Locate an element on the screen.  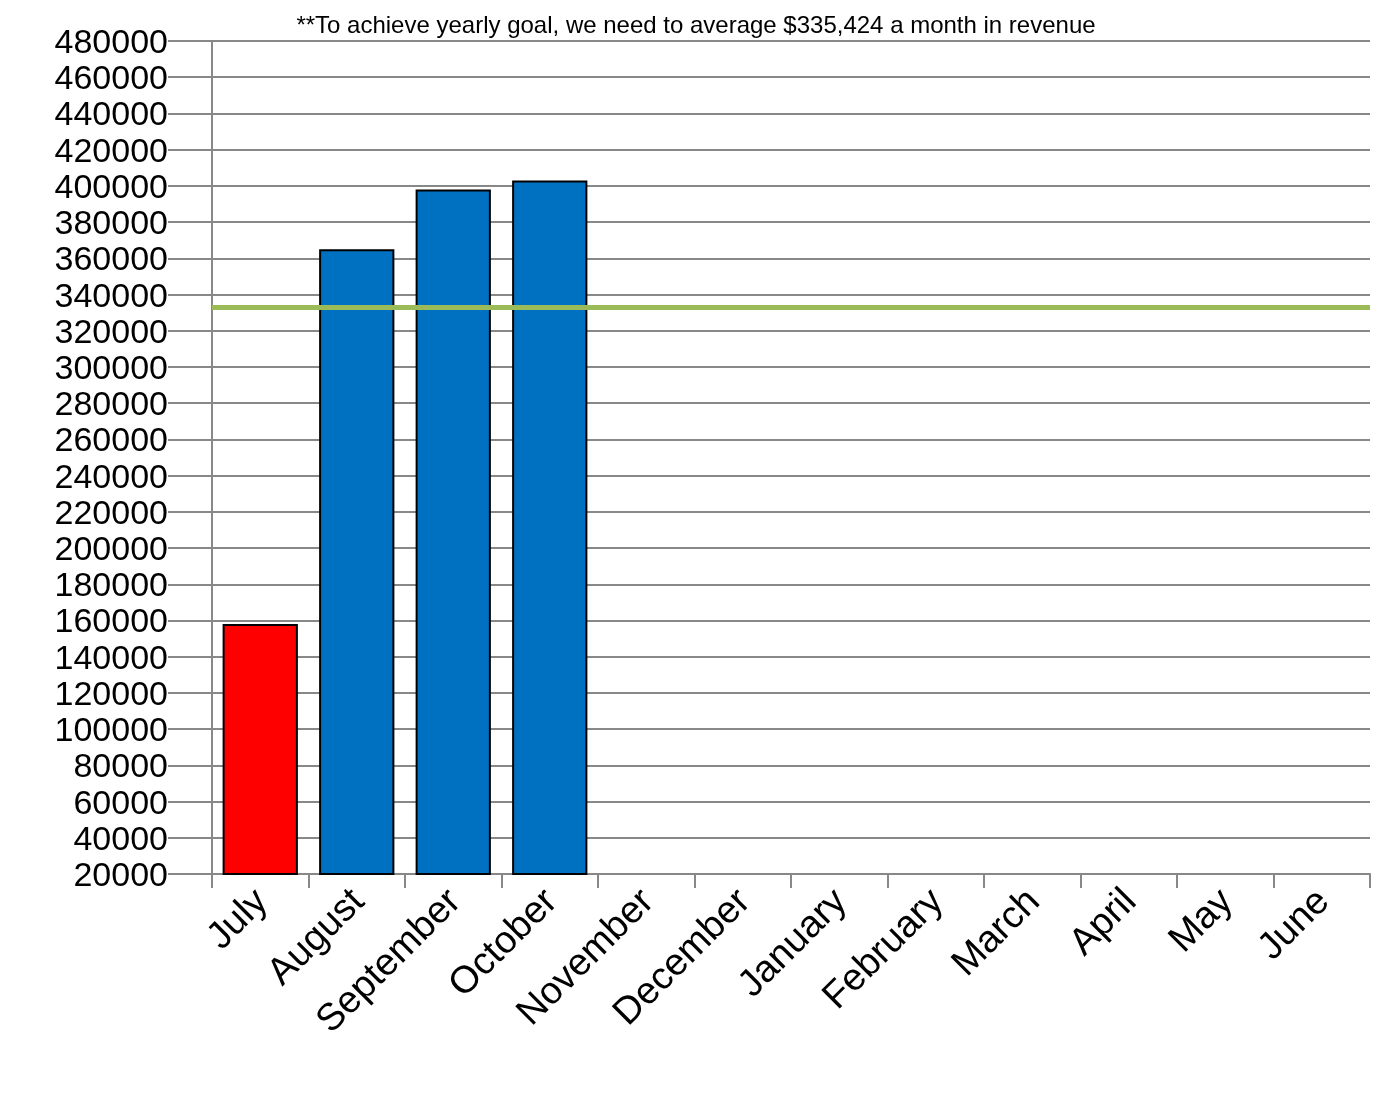
x-tick-label: May is located at coordinates (1200, 919).